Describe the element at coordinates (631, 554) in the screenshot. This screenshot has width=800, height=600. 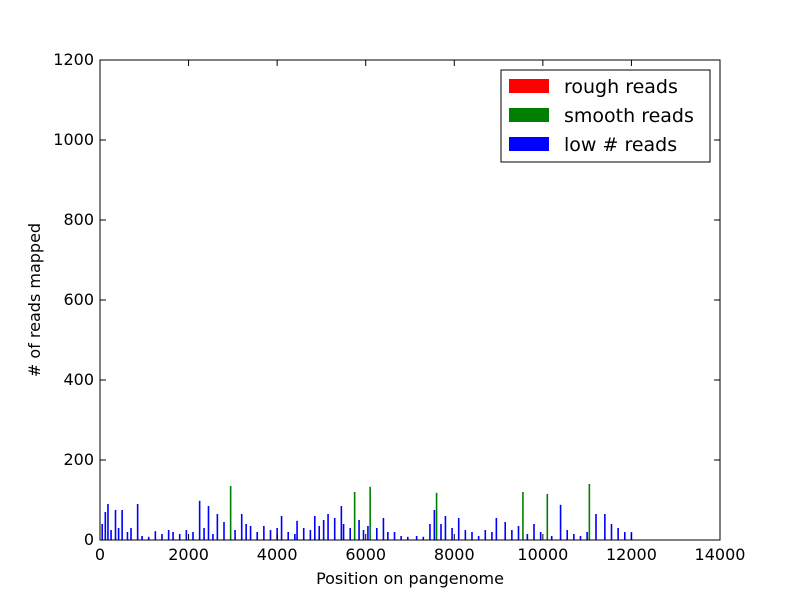
I see `x-tick-label: 12000` at that location.